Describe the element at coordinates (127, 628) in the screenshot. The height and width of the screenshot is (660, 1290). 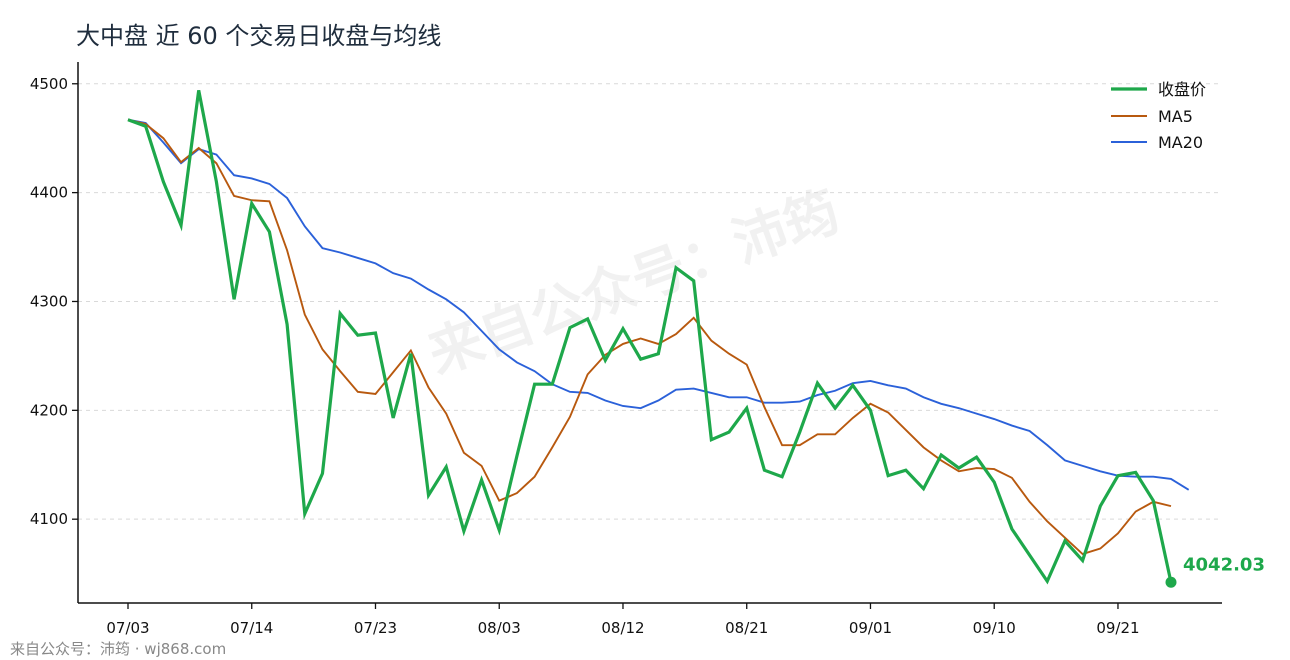
I see `x-tick-label: 07/03` at that location.